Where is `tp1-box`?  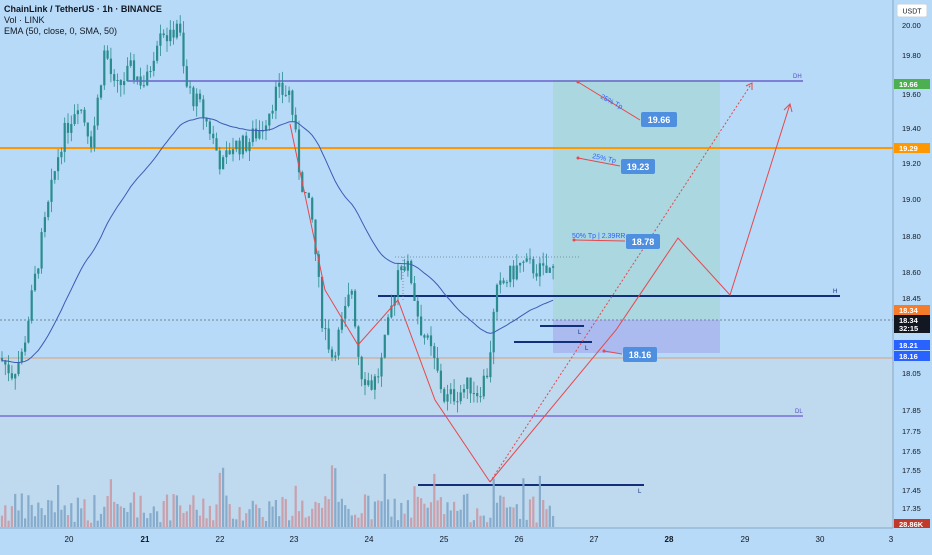
tp1-box is located at coordinates (659, 119).